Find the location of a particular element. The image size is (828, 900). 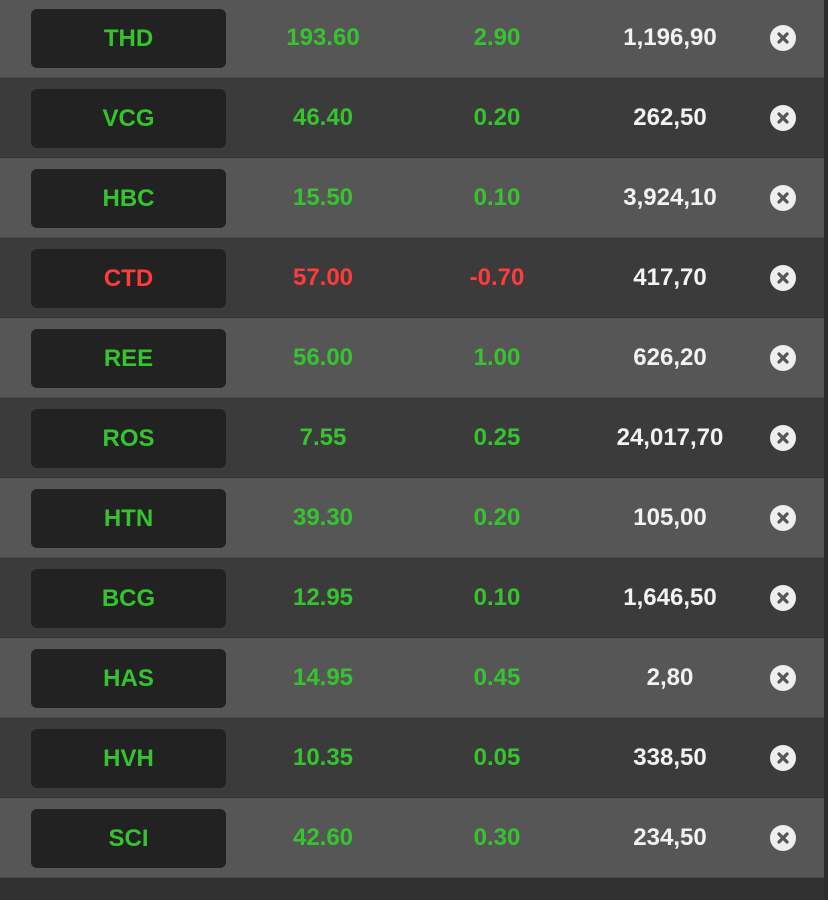

watchlist-row: VCG 46.40 0.20 262,50 is located at coordinates (412, 118).